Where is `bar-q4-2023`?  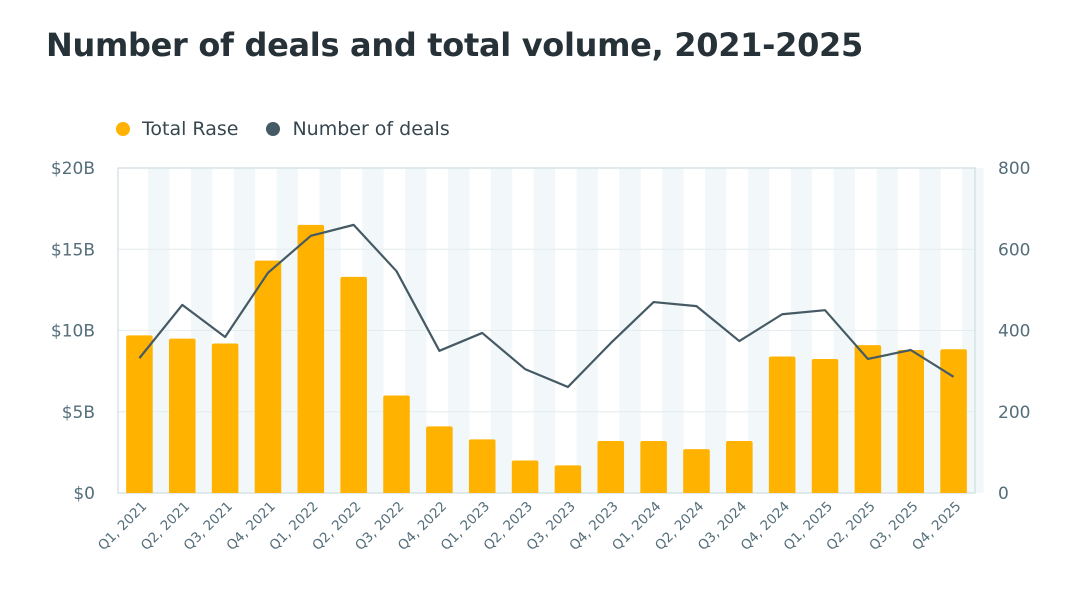 bar-q4-2023 is located at coordinates (611, 467).